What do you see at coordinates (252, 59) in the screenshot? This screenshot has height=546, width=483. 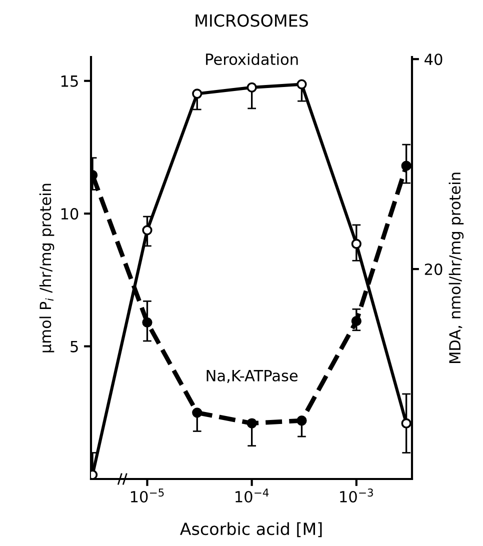 I see `series-label: Peroxidation` at bounding box center [252, 59].